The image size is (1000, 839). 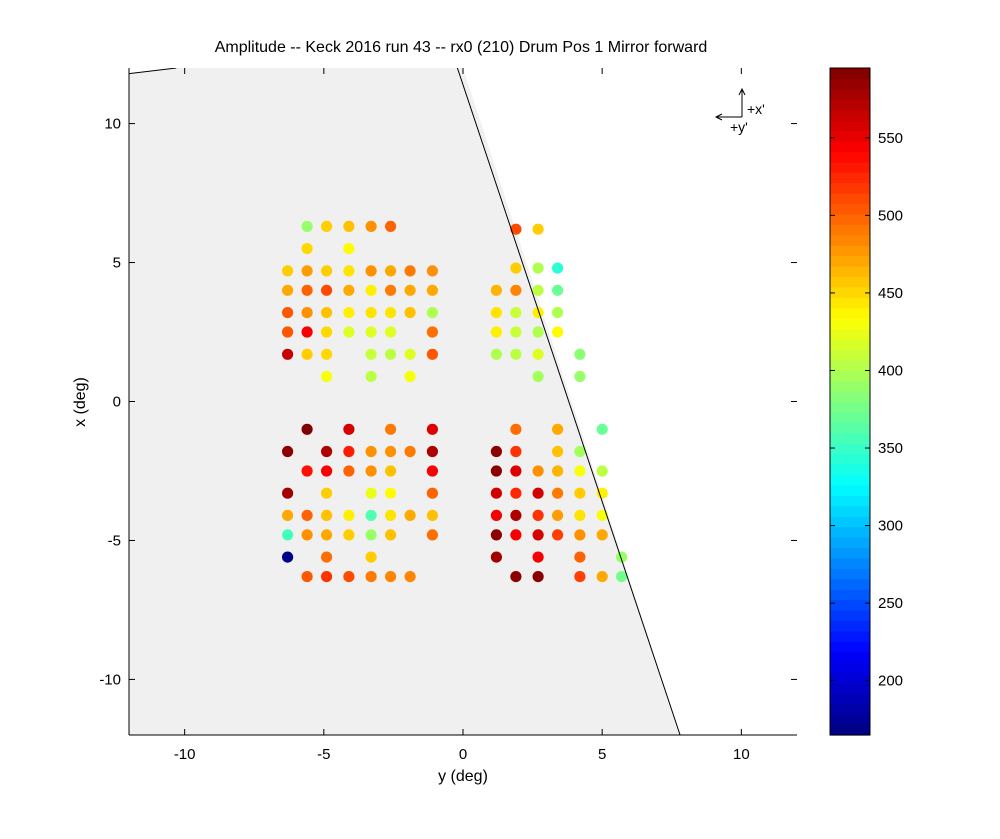 I want to click on colorbar-tick-label: 550, so click(x=890, y=138).